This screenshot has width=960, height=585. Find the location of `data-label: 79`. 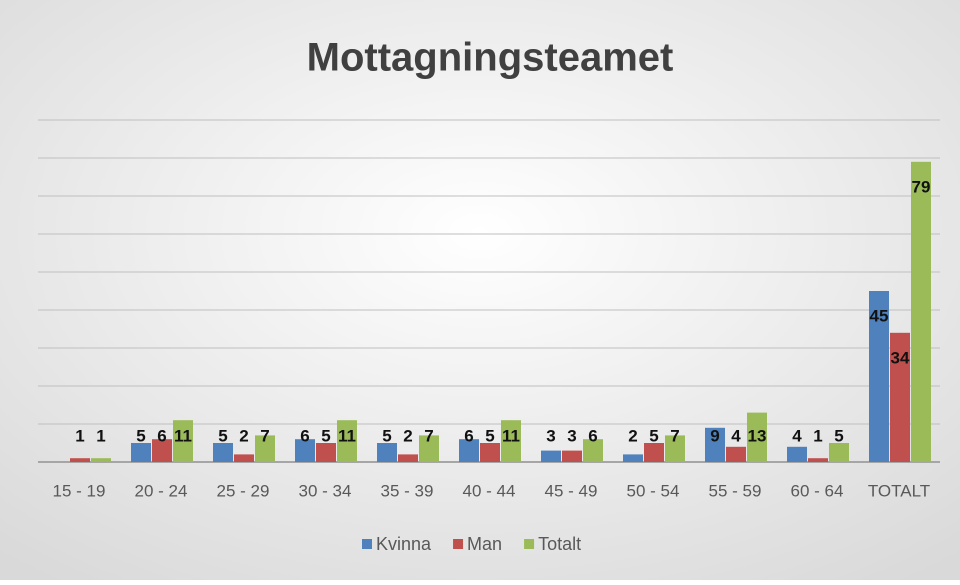

data-label: 79 is located at coordinates (921, 186).